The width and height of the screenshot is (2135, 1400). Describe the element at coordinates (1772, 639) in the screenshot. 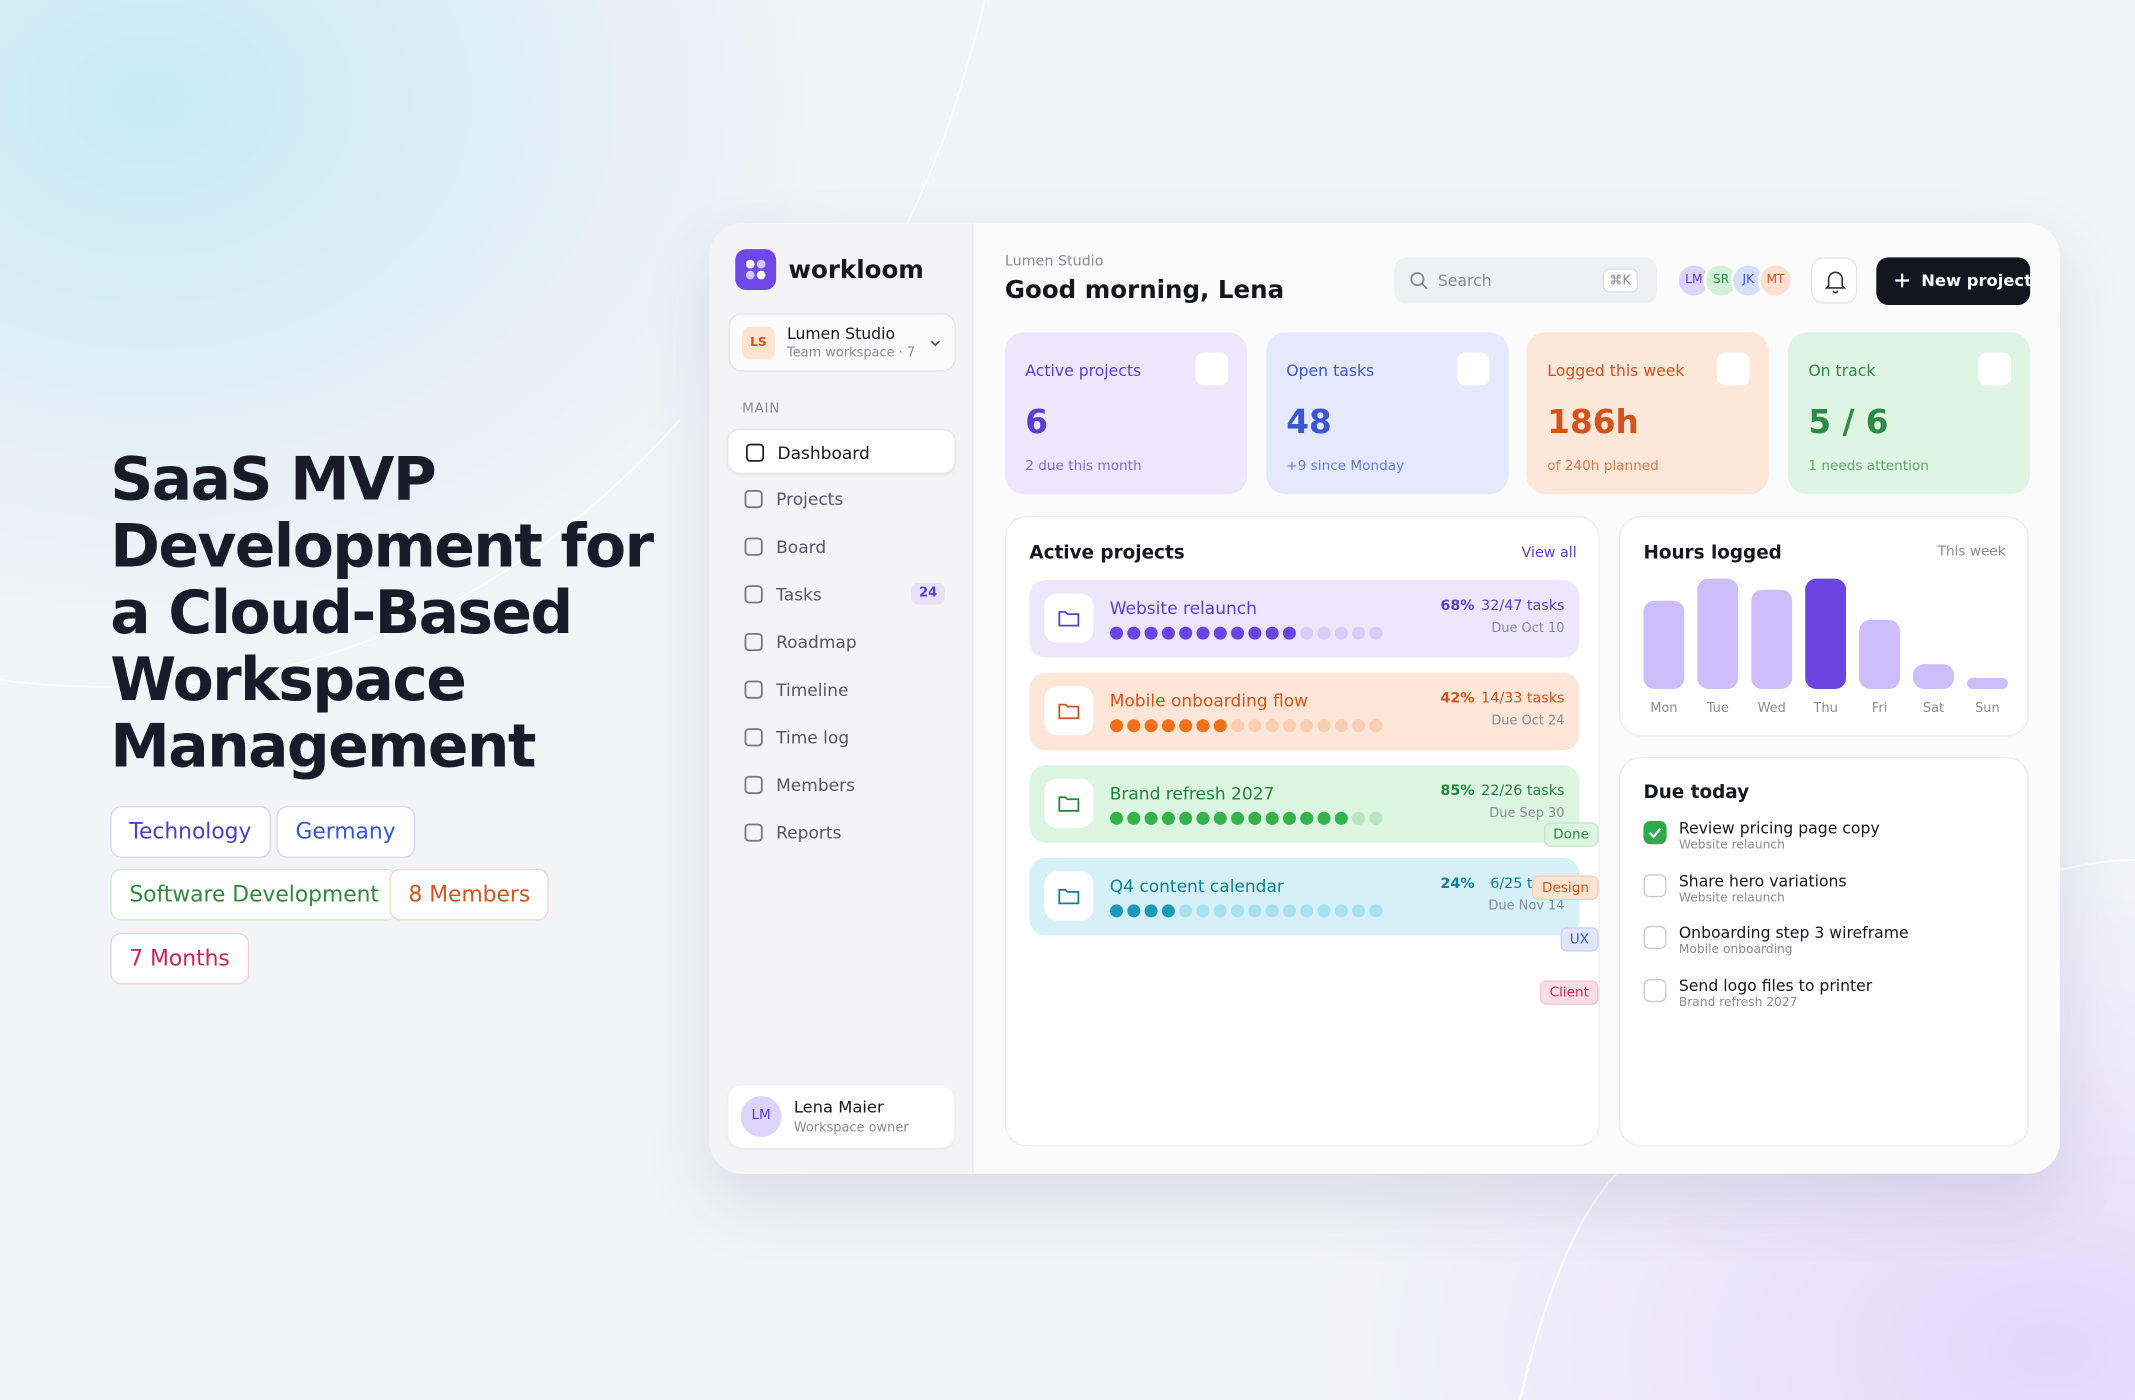

I see `hour-bar` at that location.